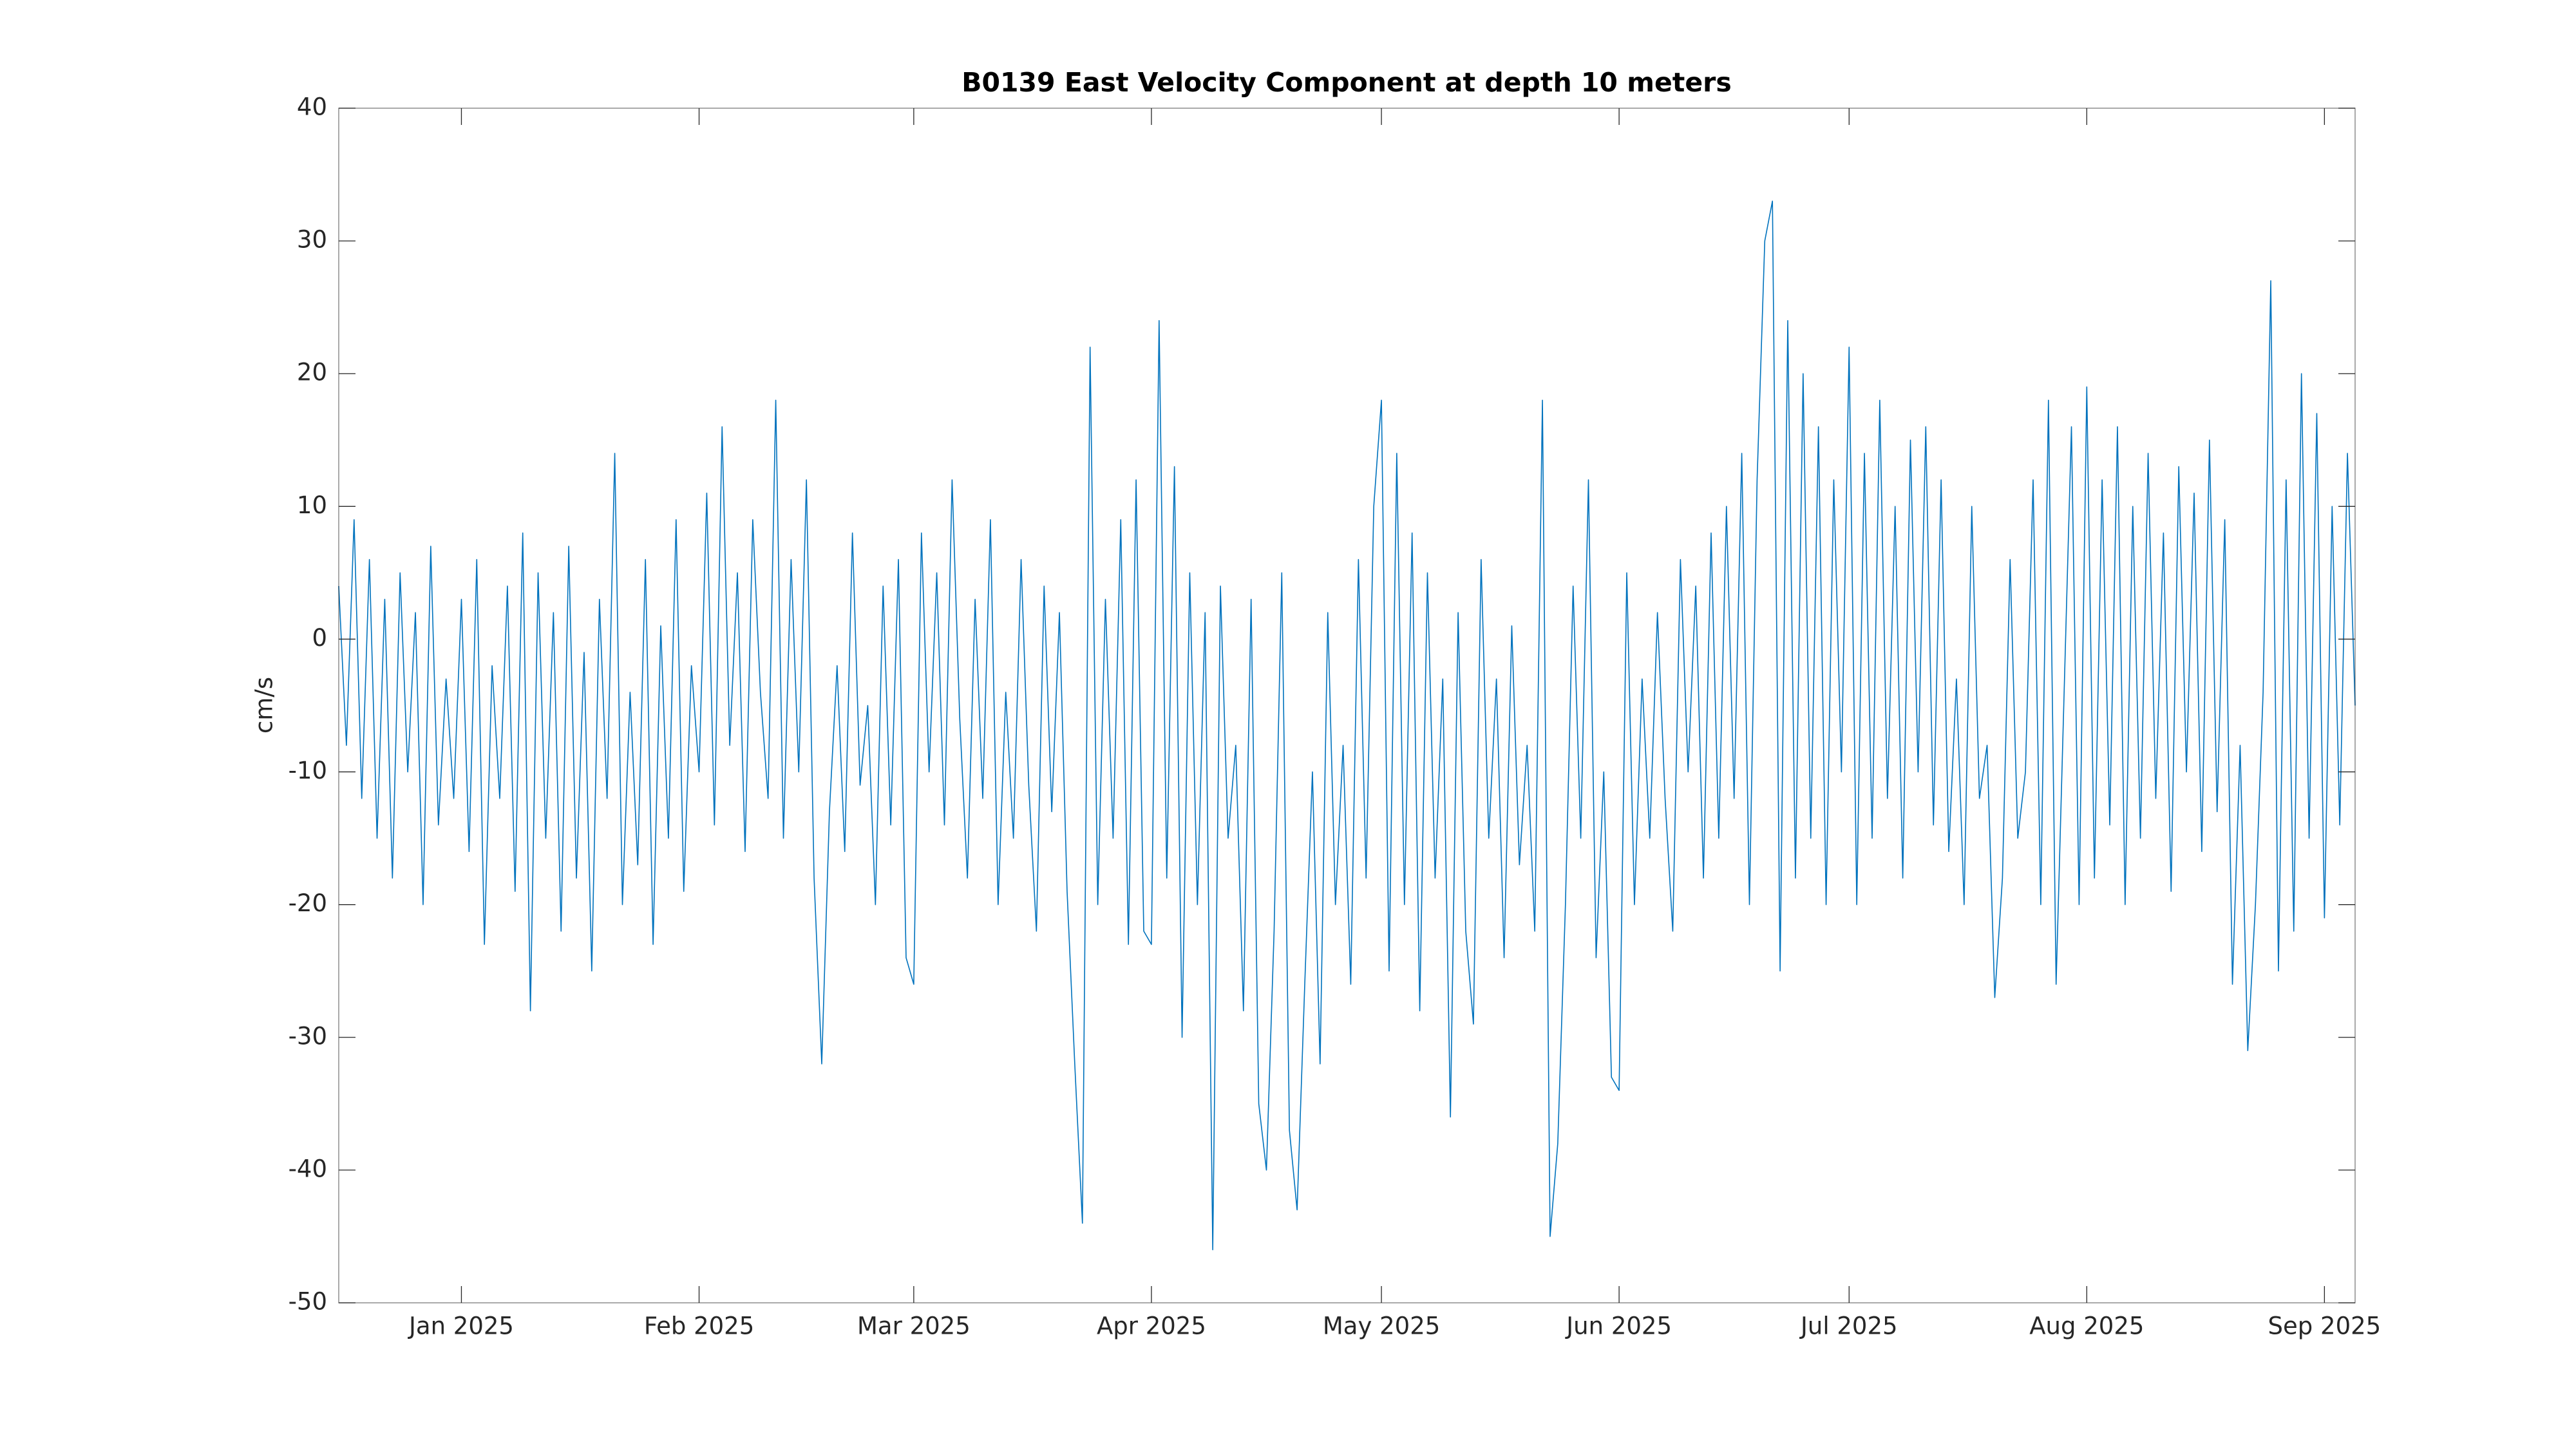  What do you see at coordinates (914, 1326) in the screenshot?
I see `x-tick-label: Mar 2025` at bounding box center [914, 1326].